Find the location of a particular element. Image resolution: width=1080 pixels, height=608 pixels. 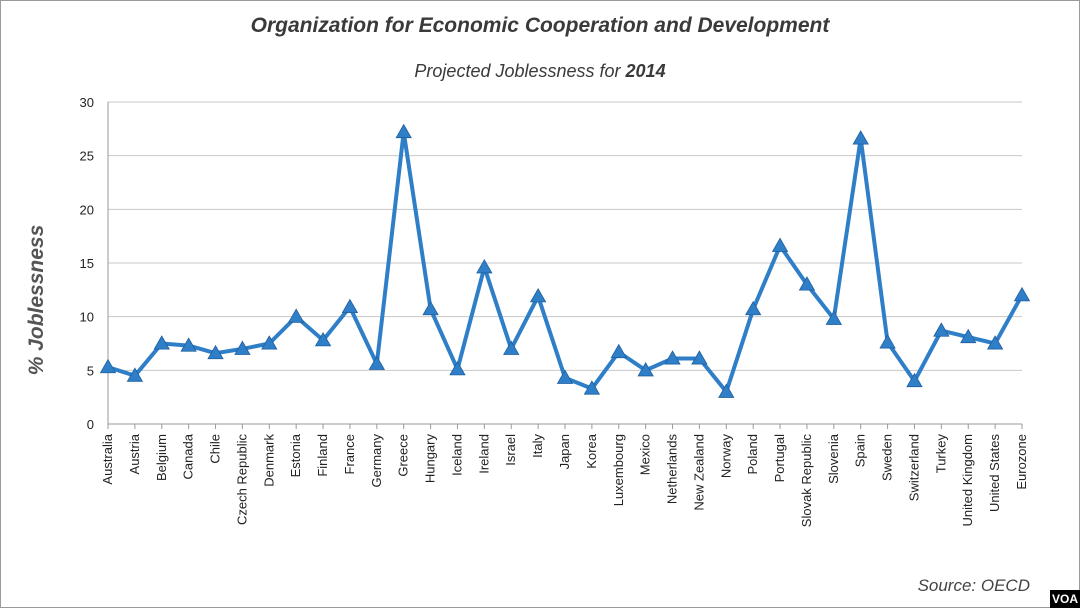

x-tick-label: Japan is located at coordinates (564, 451).